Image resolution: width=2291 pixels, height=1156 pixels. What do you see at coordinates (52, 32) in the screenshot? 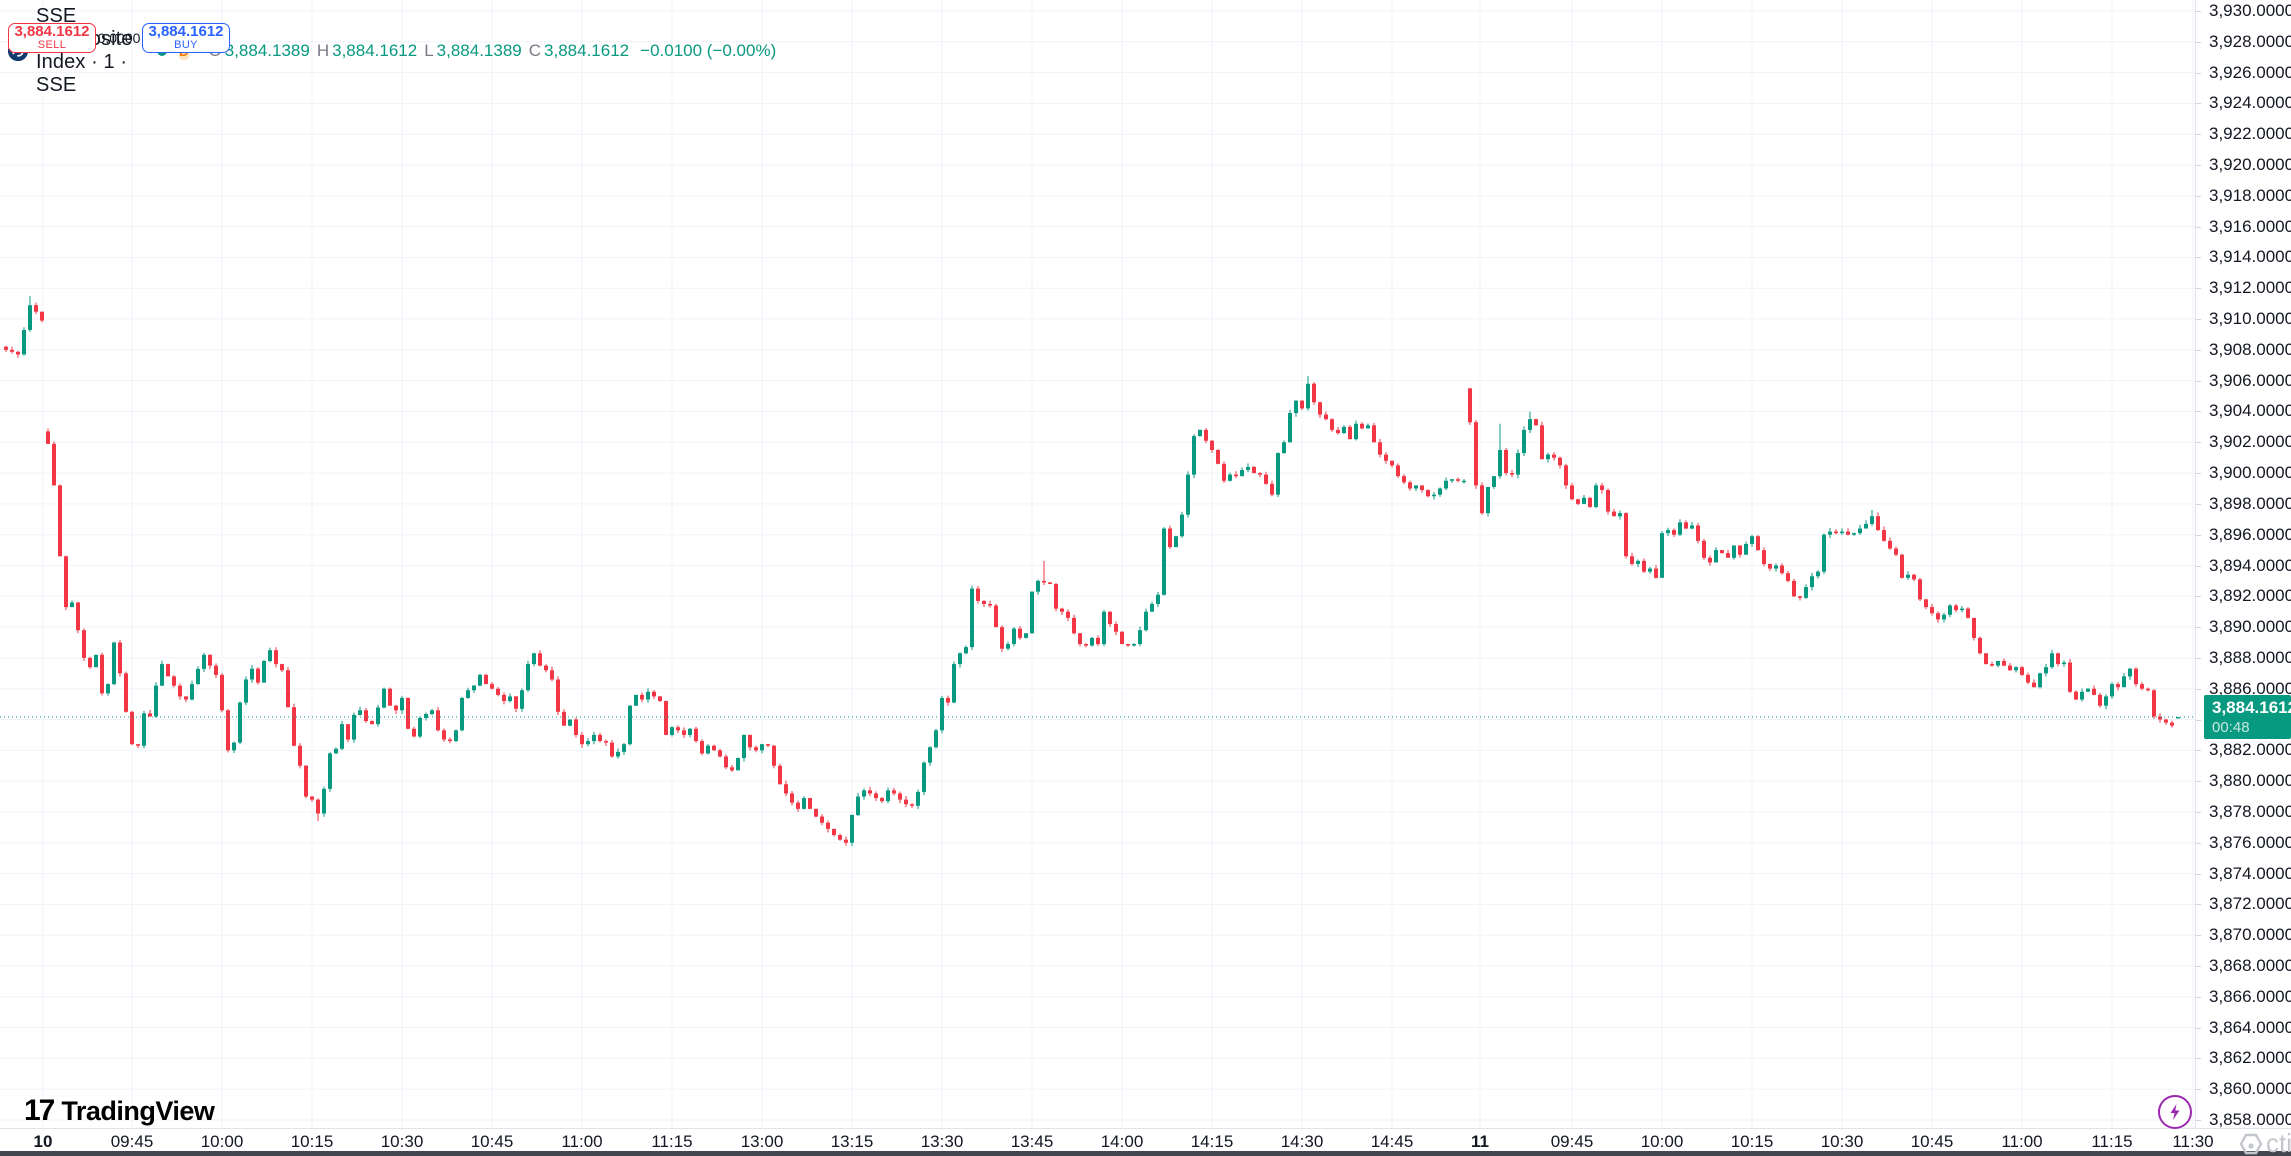
I see `sell-price: 3,884.1612` at bounding box center [52, 32].